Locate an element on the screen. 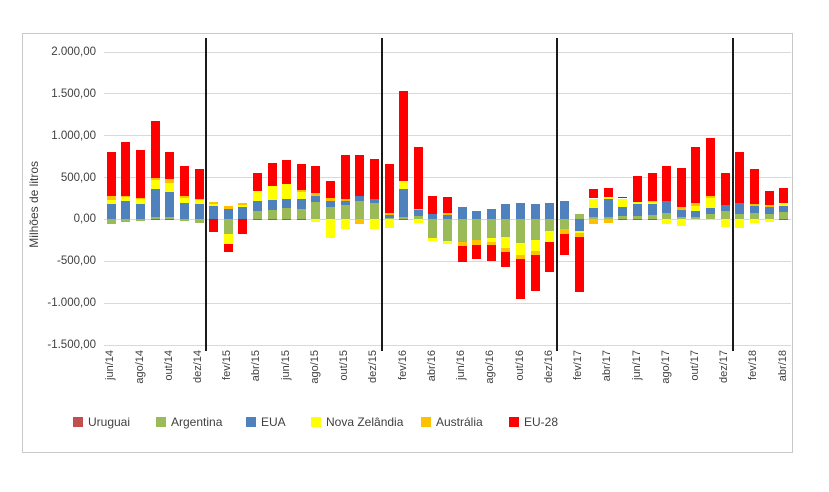 Image resolution: width=829 pixels, height=492 pixels. legend-label: Austrália is located at coordinates (459, 422).